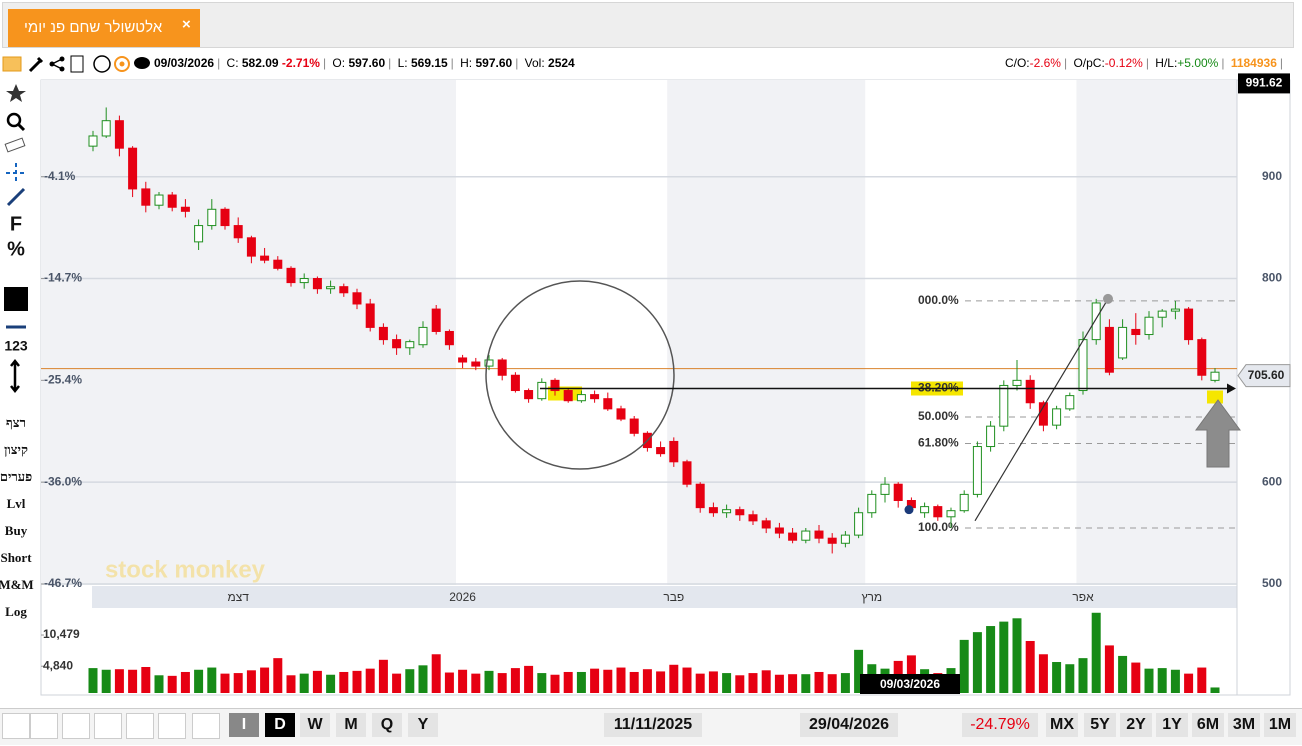  Describe the element at coordinates (1108, 298) in the screenshot. I see `anchor-dot` at that location.